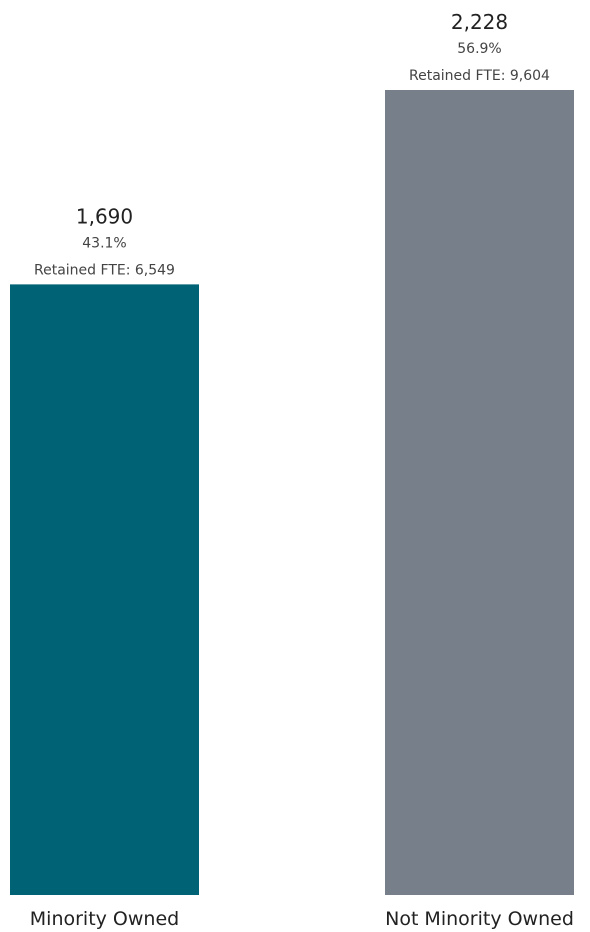  Describe the element at coordinates (104, 243) in the screenshot. I see `percent-label-1: 43.1%` at that location.